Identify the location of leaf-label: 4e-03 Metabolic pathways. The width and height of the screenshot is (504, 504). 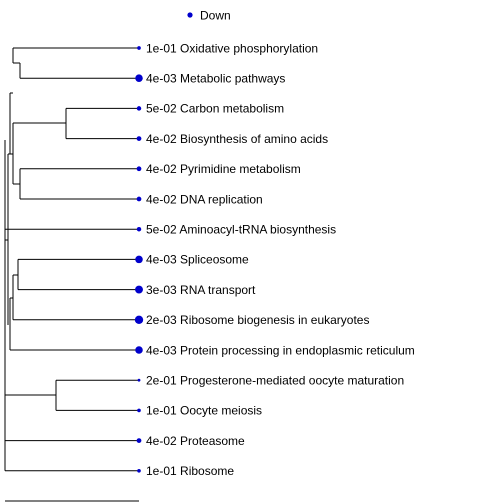
(215, 79).